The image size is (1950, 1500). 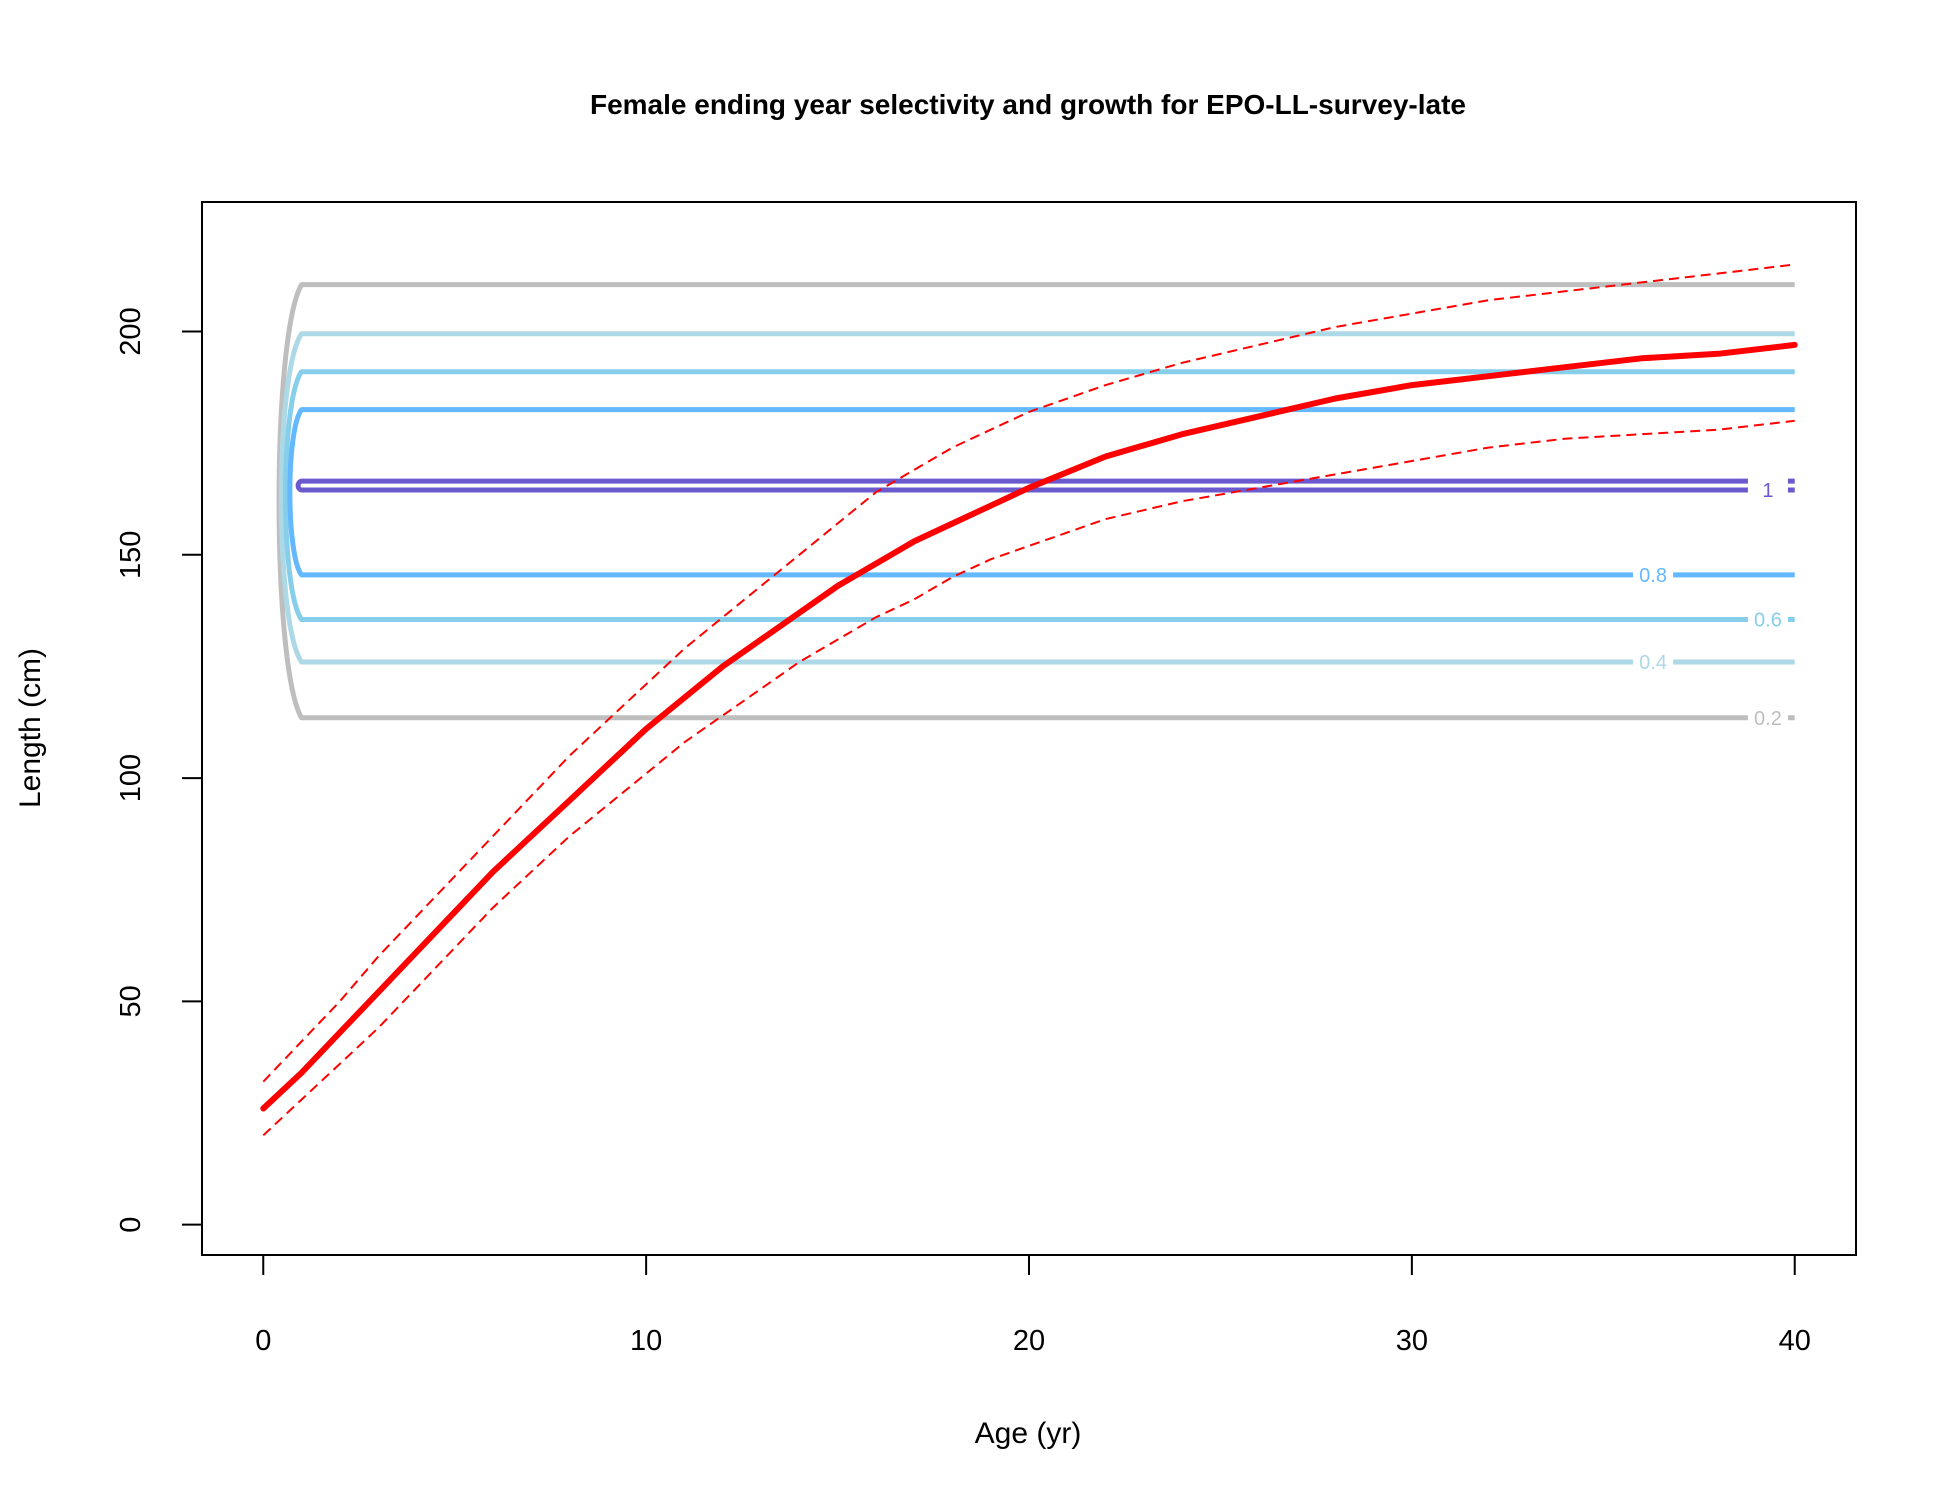 I want to click on selectivity-contour-0.6, so click(x=1039, y=496).